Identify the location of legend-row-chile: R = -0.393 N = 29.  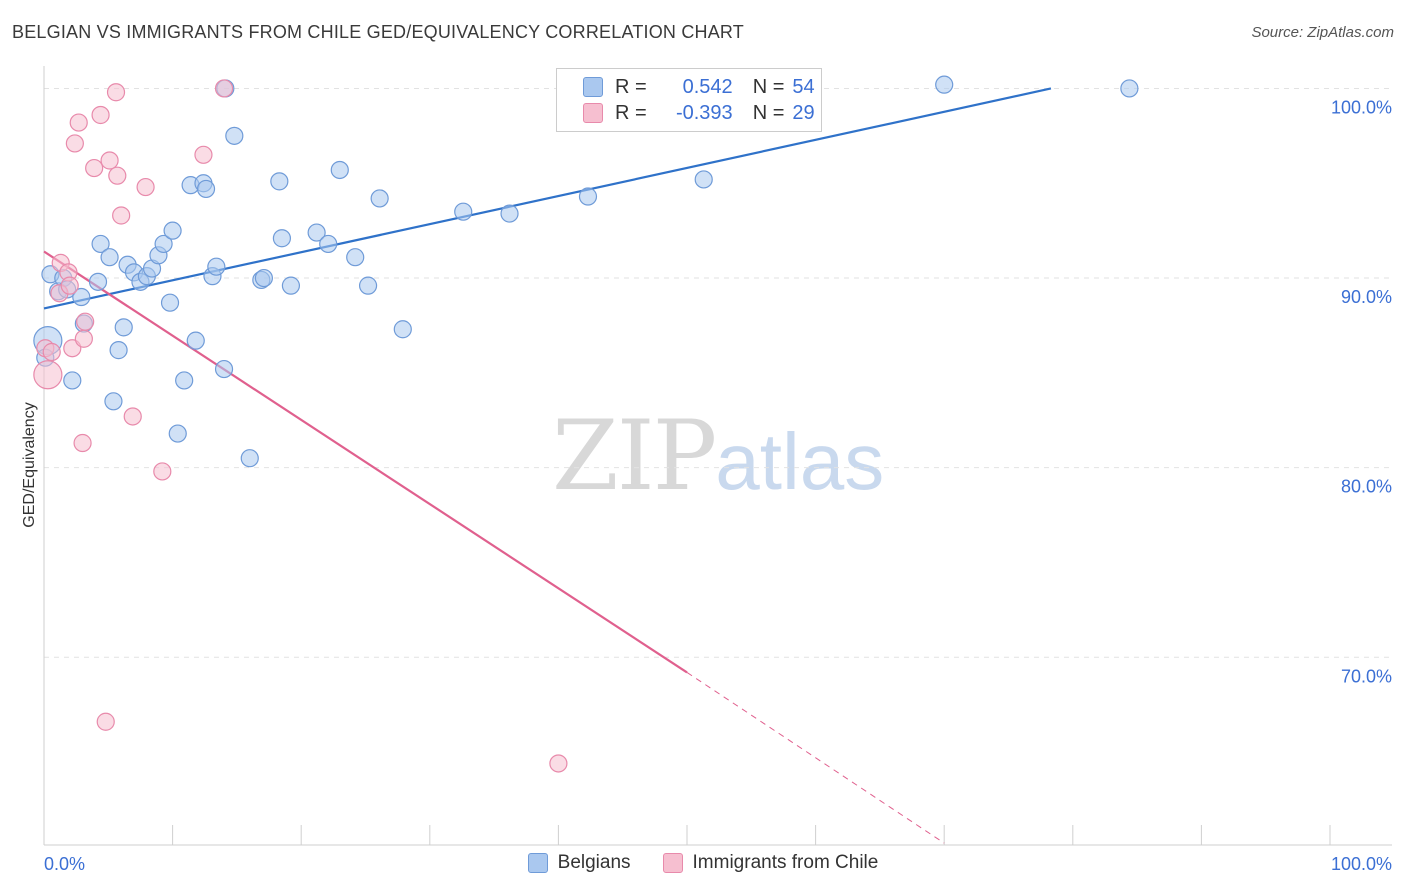
(699, 113).